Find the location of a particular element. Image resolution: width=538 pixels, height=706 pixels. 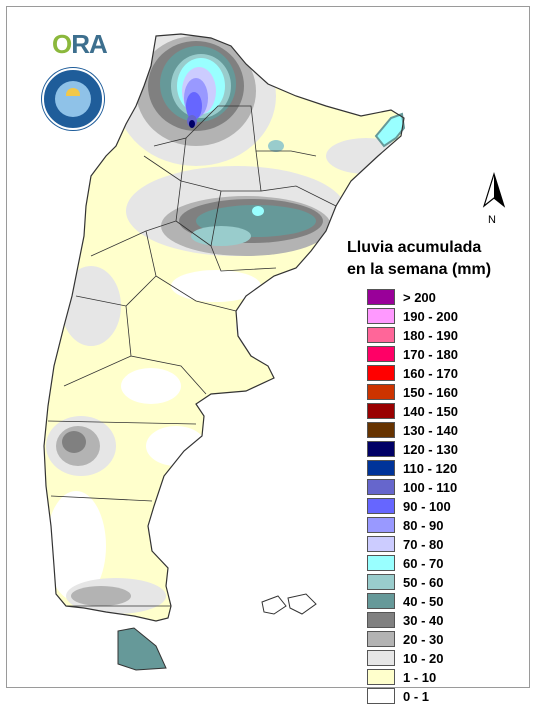

legend-row: 180 - 190 is located at coordinates (442, 335).